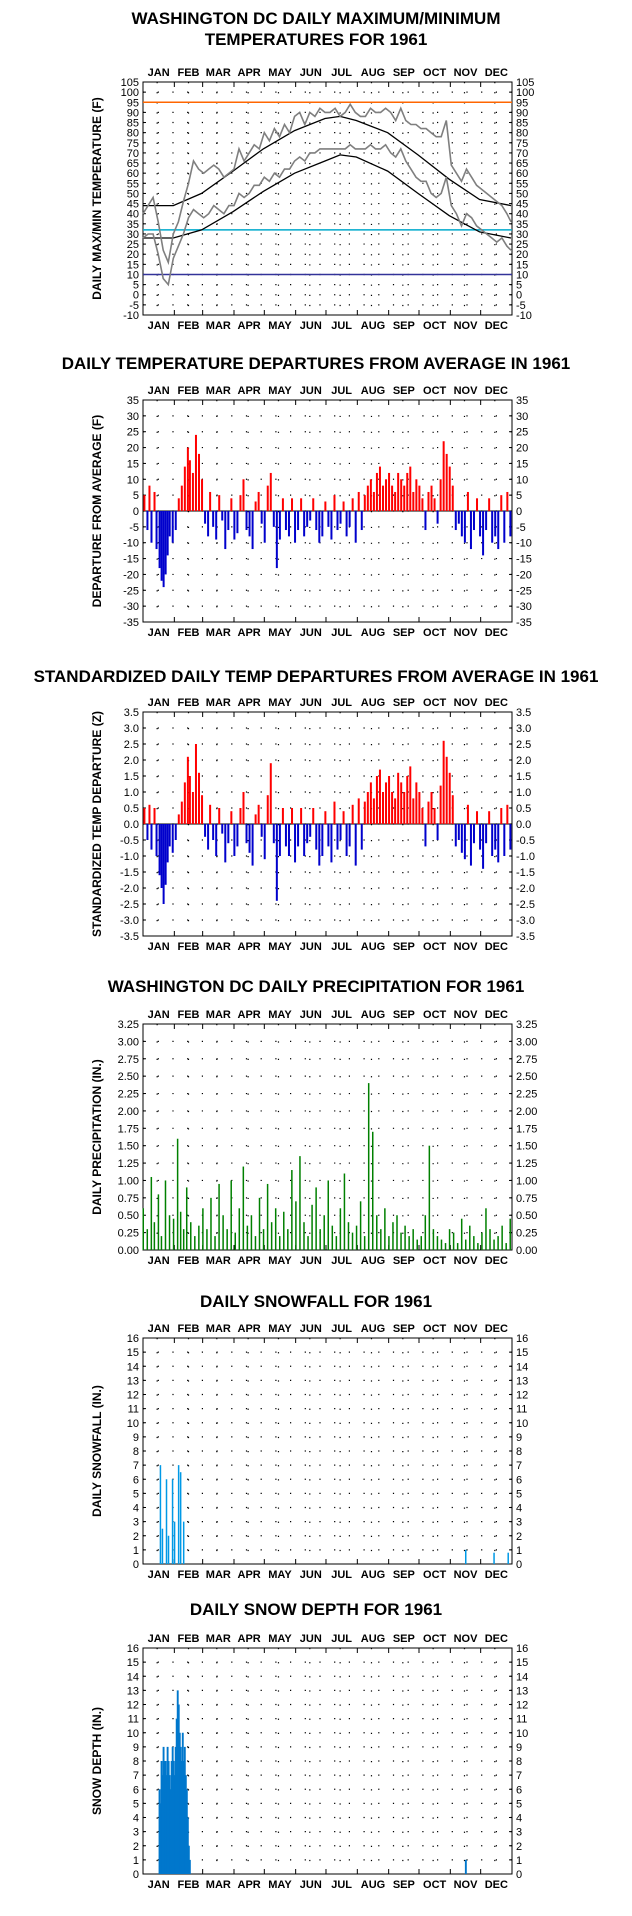 This screenshot has height=1916, width=632. I want to click on y-tick-label-right: 85, so click(522, 124).